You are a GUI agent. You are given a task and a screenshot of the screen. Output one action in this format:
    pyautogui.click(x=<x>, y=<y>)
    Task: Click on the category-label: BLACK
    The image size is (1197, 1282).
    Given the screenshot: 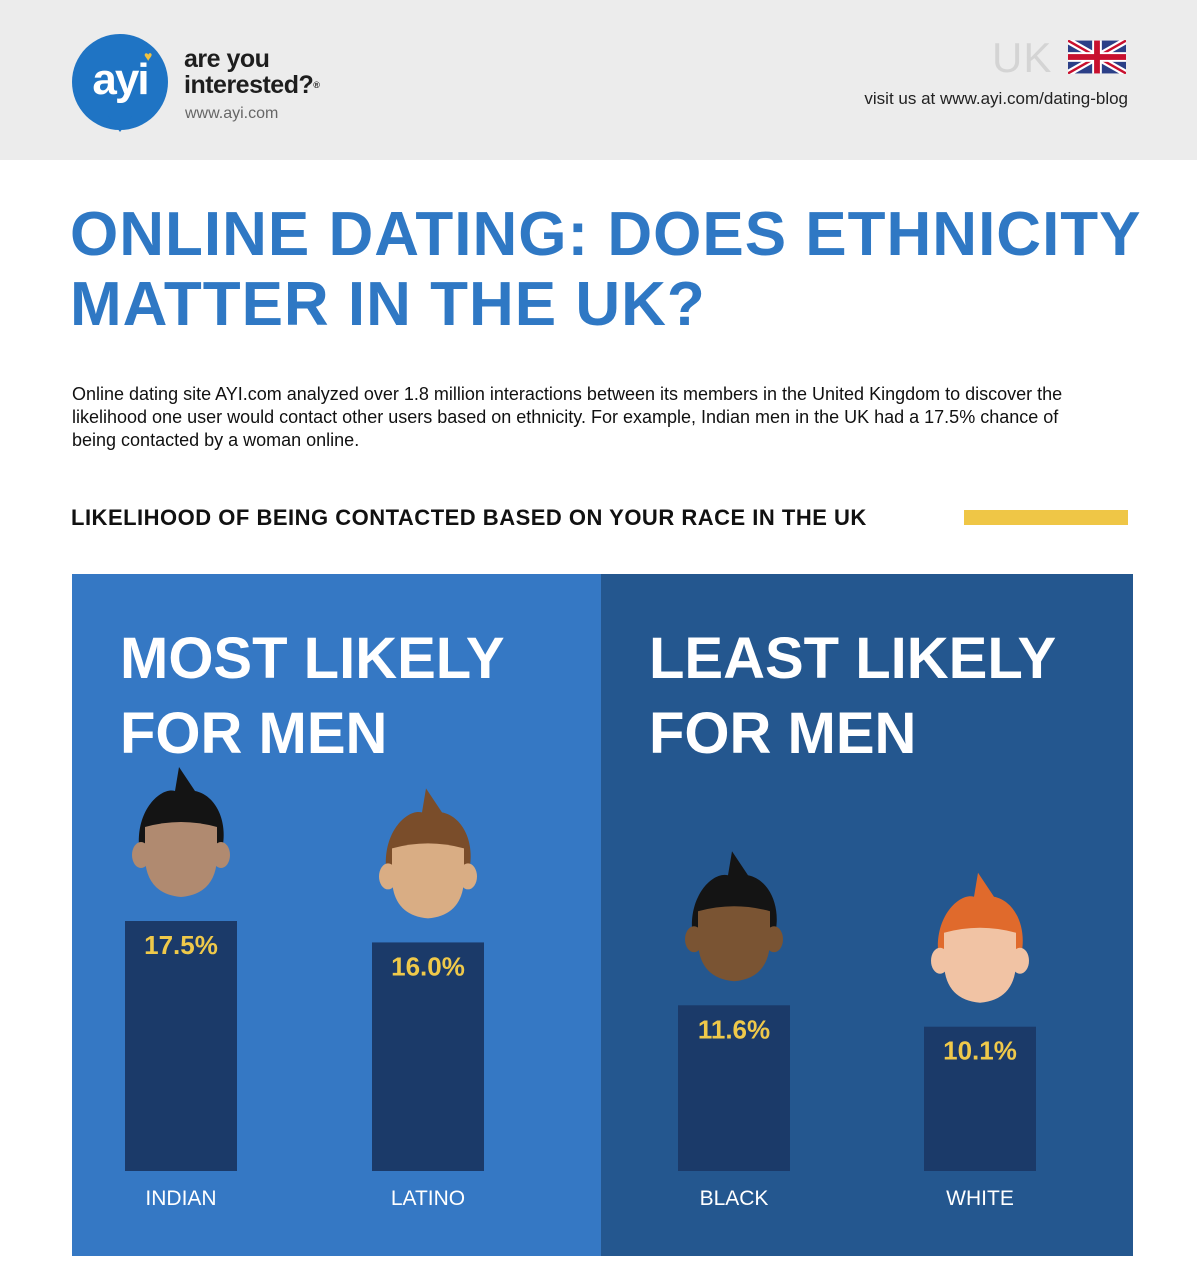 What is the action you would take?
    pyautogui.click(x=734, y=1198)
    